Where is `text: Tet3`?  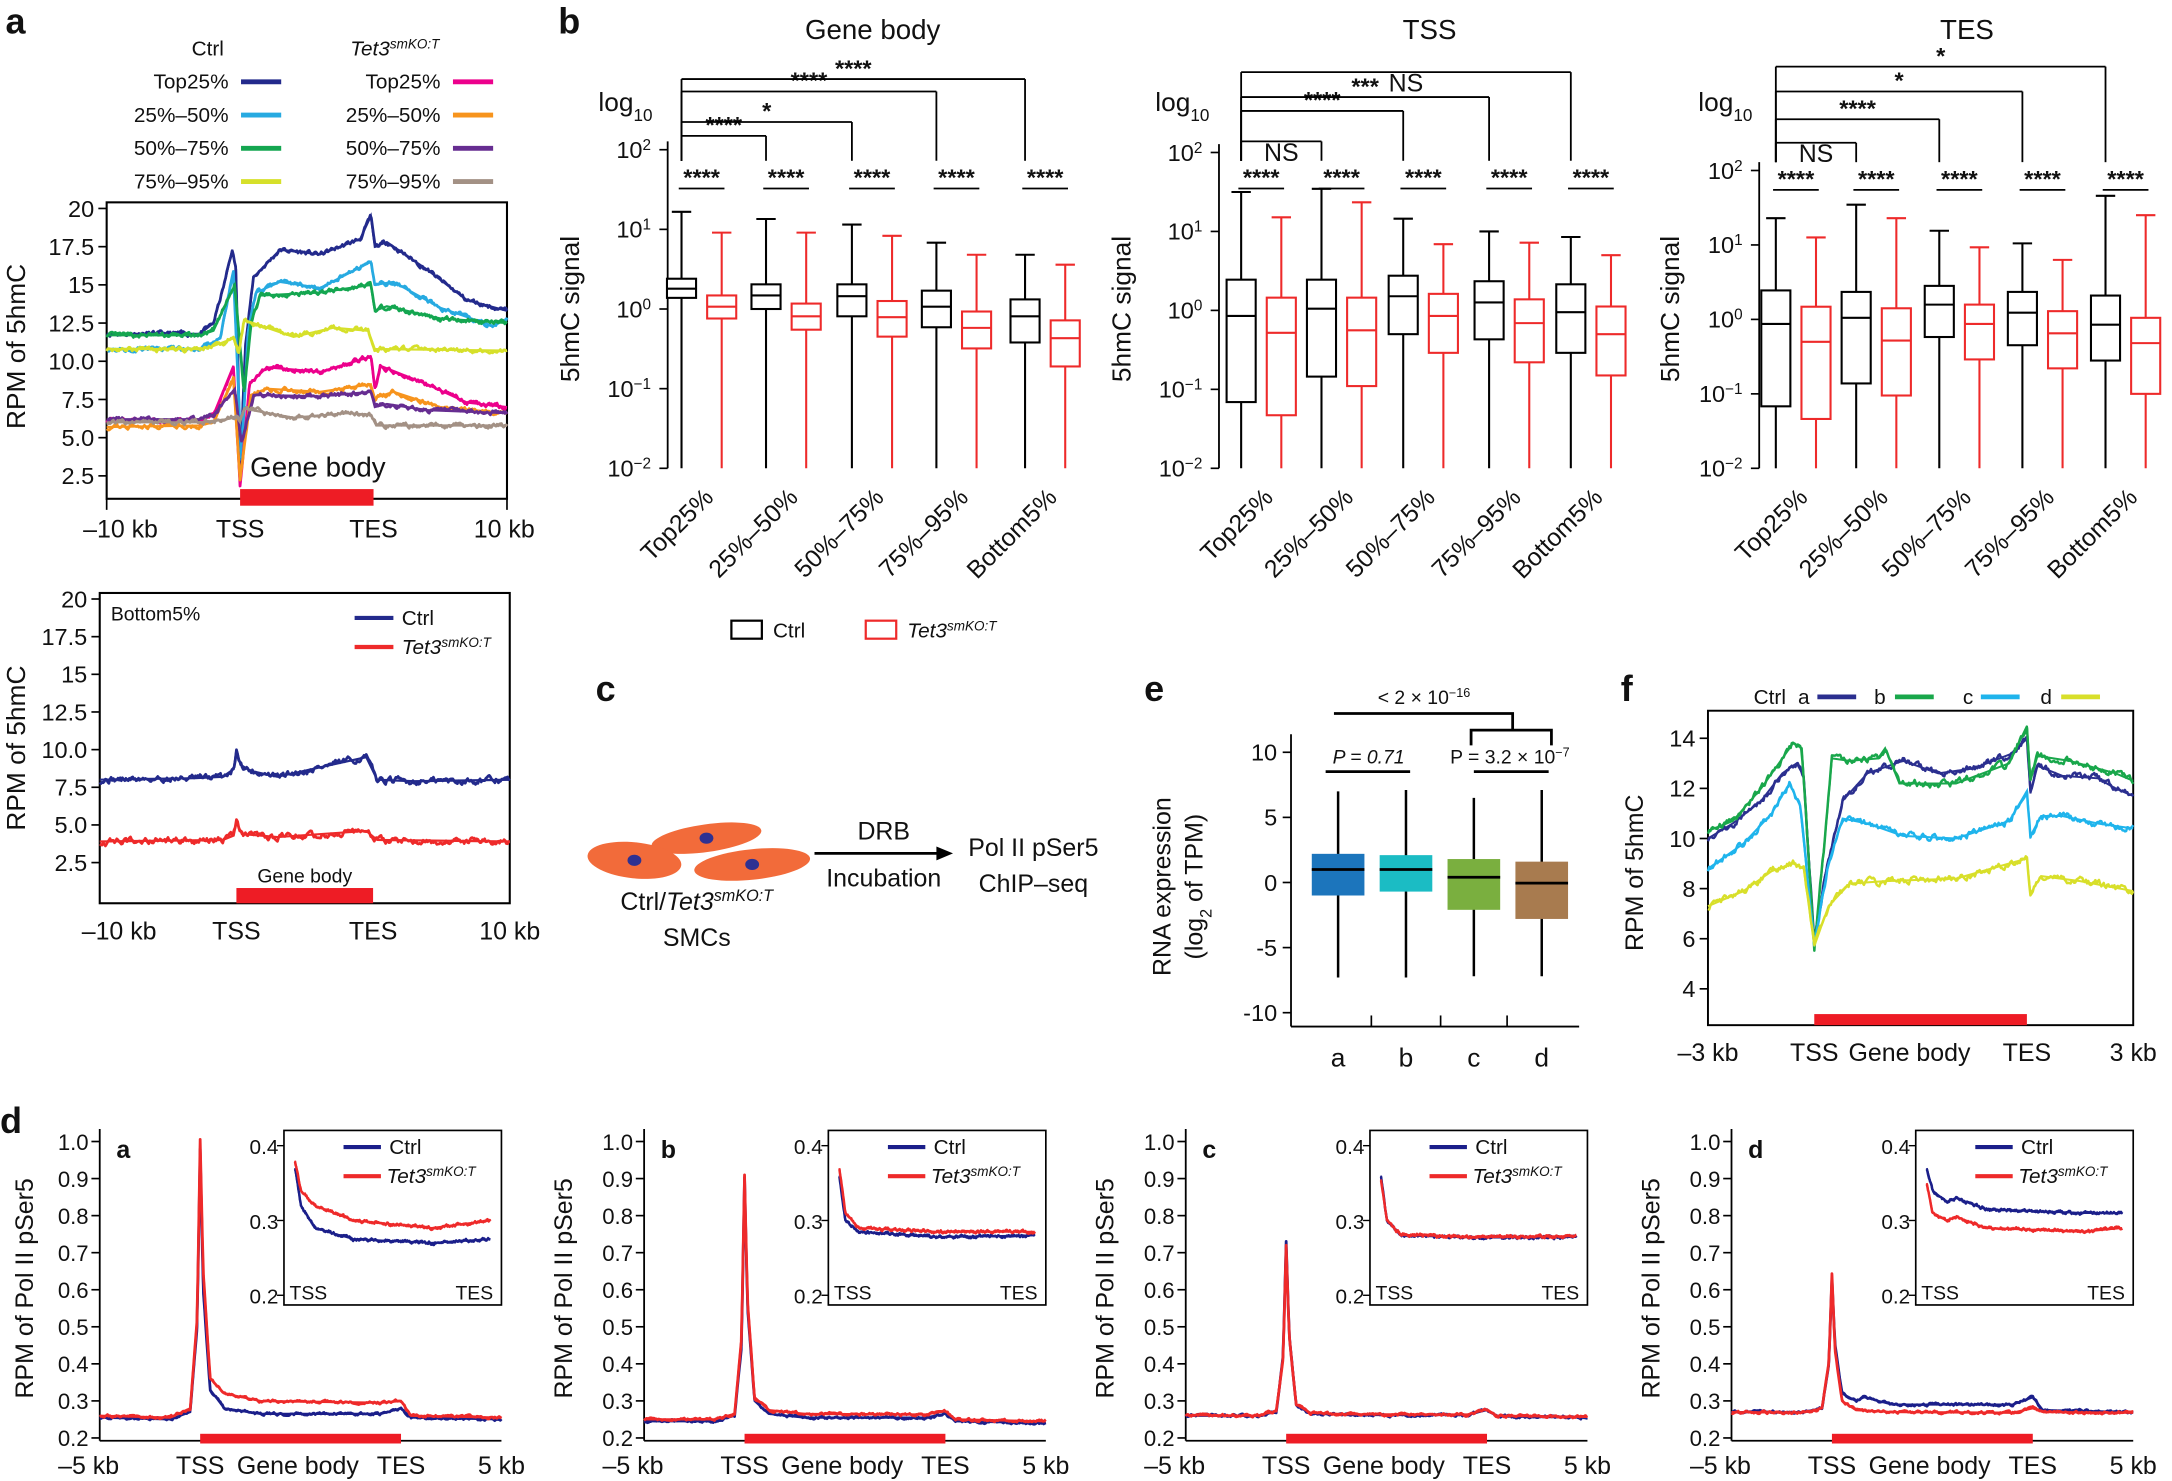
text: Tet3 is located at coordinates (2038, 1176).